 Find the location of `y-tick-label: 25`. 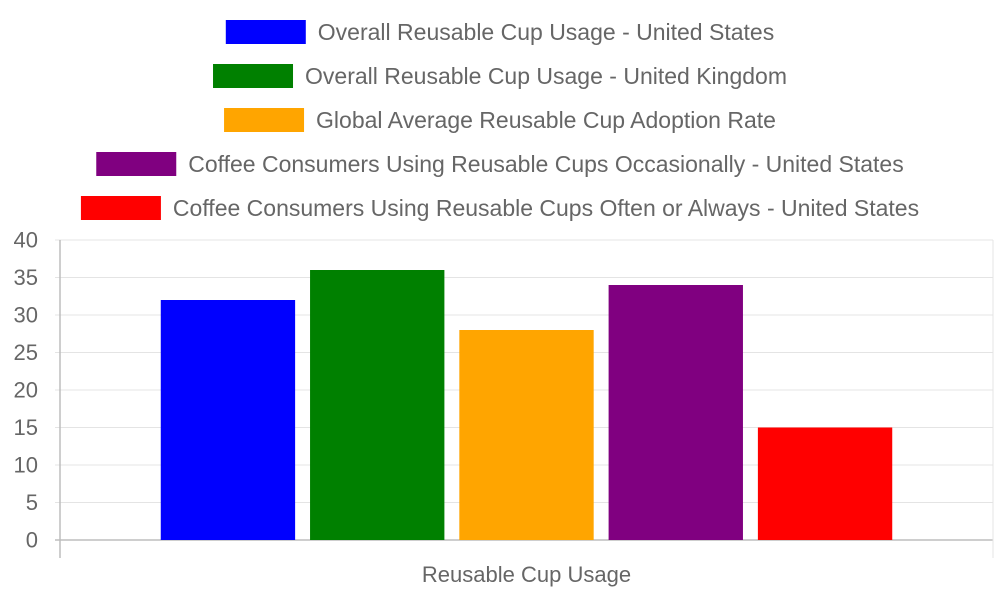

y-tick-label: 25 is located at coordinates (26, 352).